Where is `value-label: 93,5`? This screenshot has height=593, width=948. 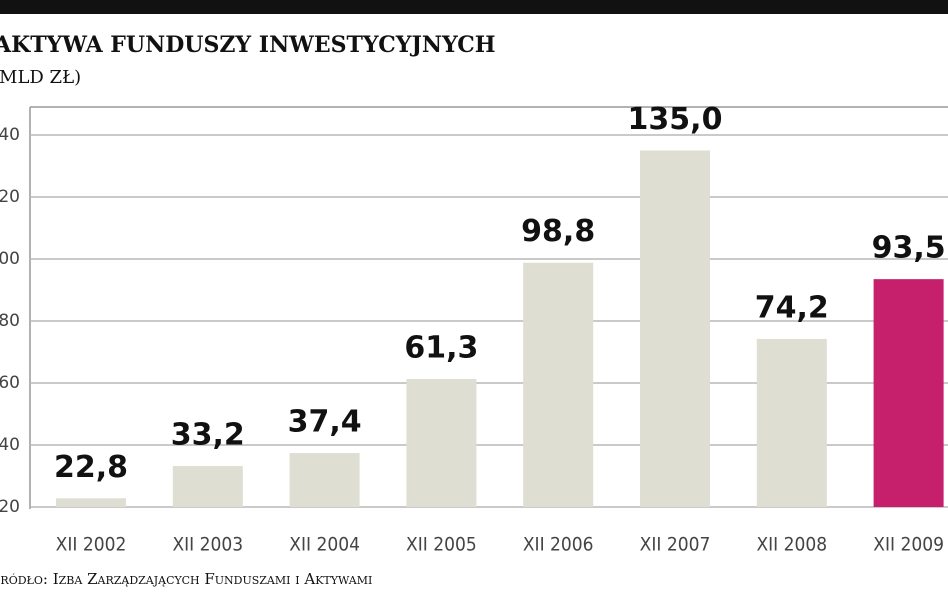 value-label: 93,5 is located at coordinates (909, 248).